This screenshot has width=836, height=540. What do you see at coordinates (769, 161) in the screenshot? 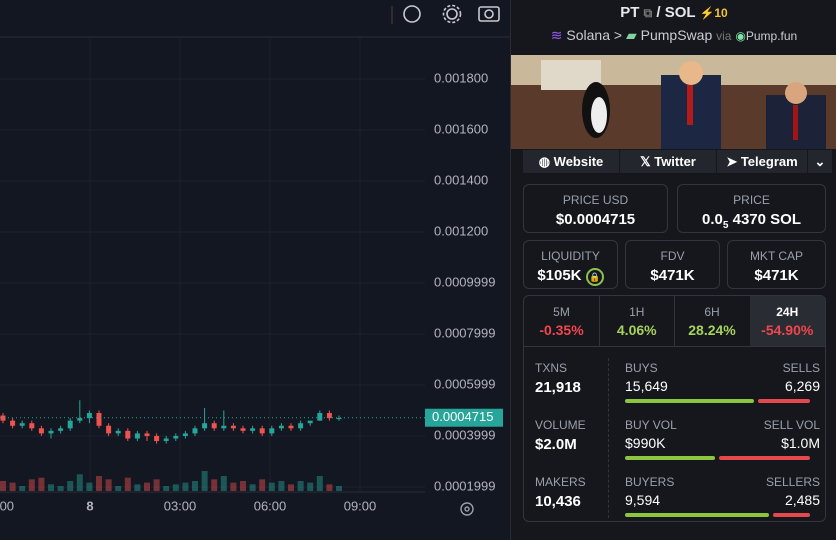
I see `link-label: Telegram` at bounding box center [769, 161].